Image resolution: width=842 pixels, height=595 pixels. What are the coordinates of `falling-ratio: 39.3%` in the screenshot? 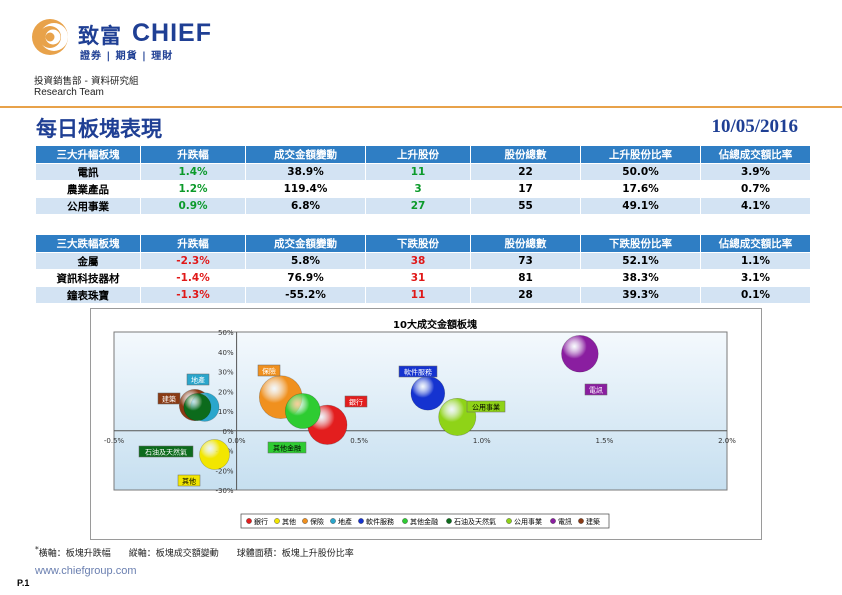 It's located at (640, 295).